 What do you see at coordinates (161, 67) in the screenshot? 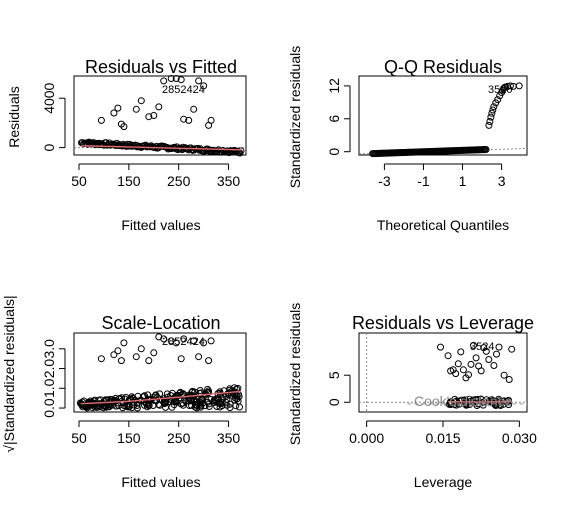
I see `panel-title: Residuals vs Fitted` at bounding box center [161, 67].